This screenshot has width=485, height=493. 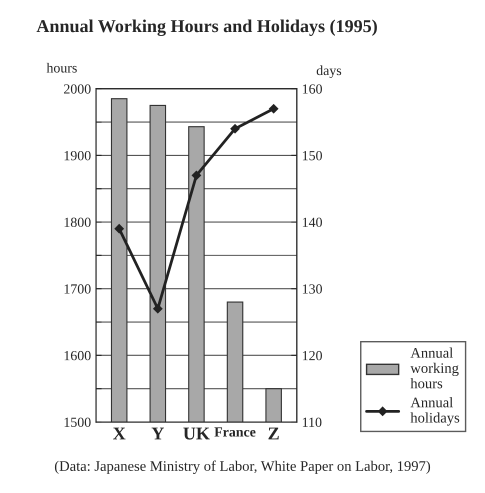 What do you see at coordinates (77, 289) in the screenshot?
I see `y-tick-label: 1700` at bounding box center [77, 289].